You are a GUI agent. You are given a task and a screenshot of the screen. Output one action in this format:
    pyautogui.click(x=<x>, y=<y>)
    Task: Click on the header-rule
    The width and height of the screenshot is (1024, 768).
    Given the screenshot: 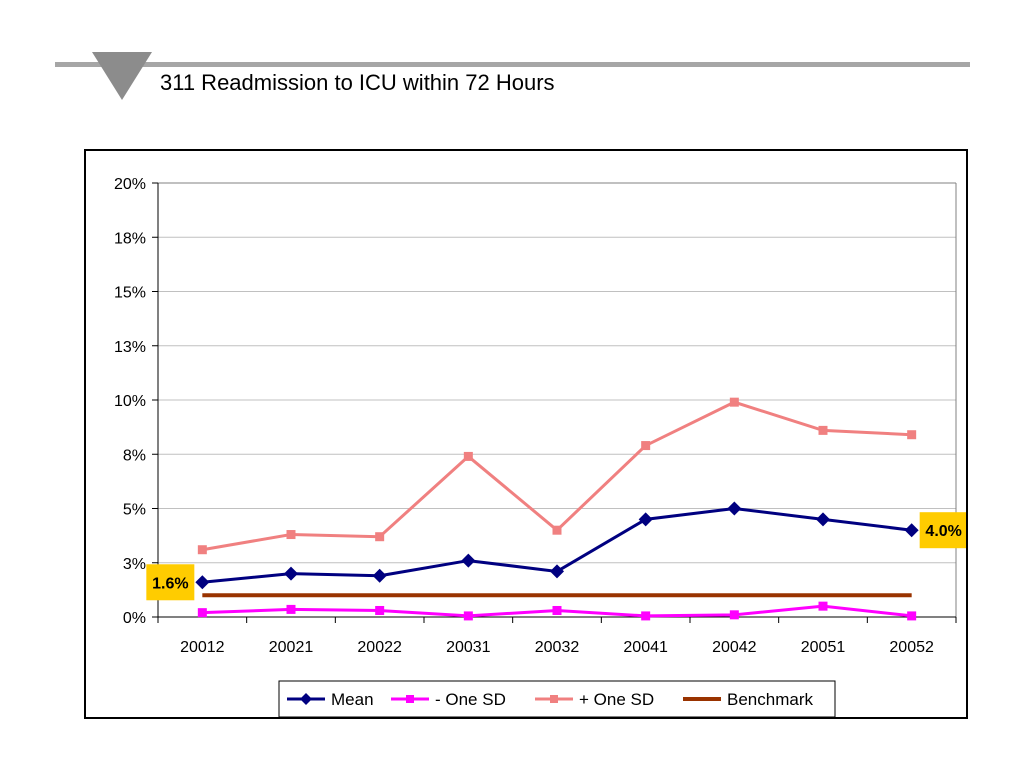 What is the action you would take?
    pyautogui.click(x=512, y=64)
    